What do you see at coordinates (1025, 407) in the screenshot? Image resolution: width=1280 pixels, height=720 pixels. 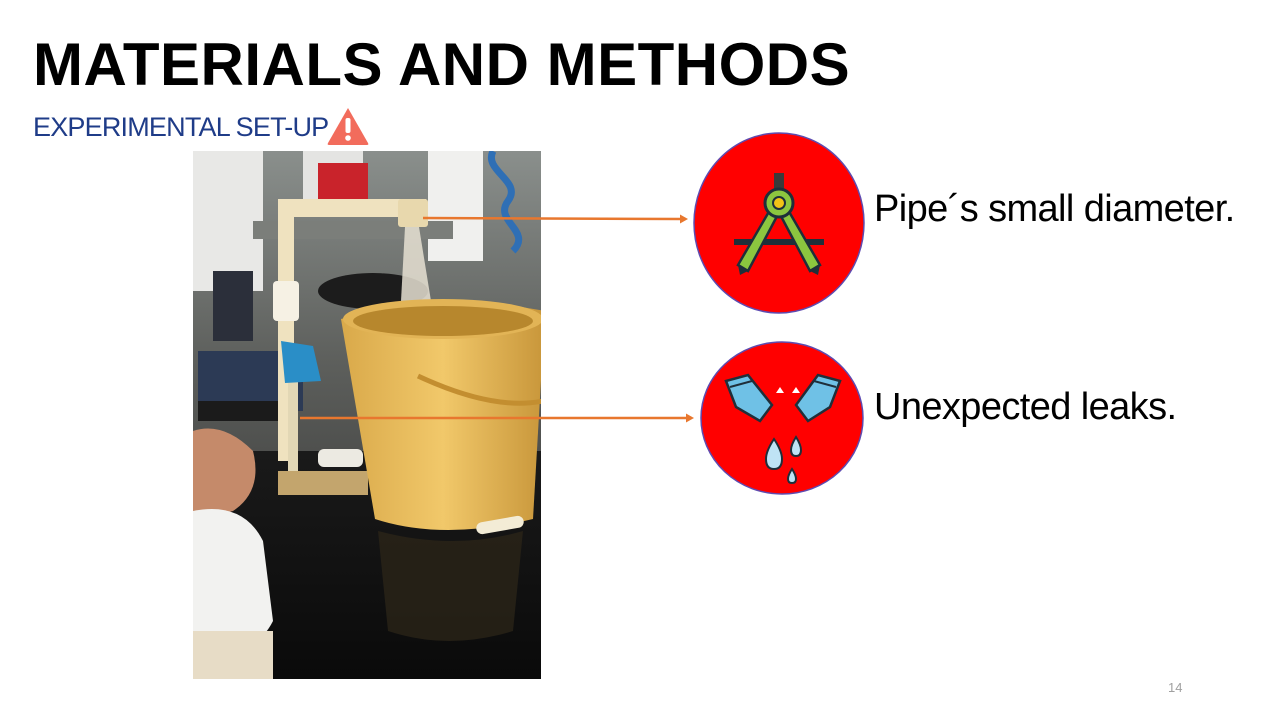 I see `callout-unexpected-leaks: Unexpected leaks.` at bounding box center [1025, 407].